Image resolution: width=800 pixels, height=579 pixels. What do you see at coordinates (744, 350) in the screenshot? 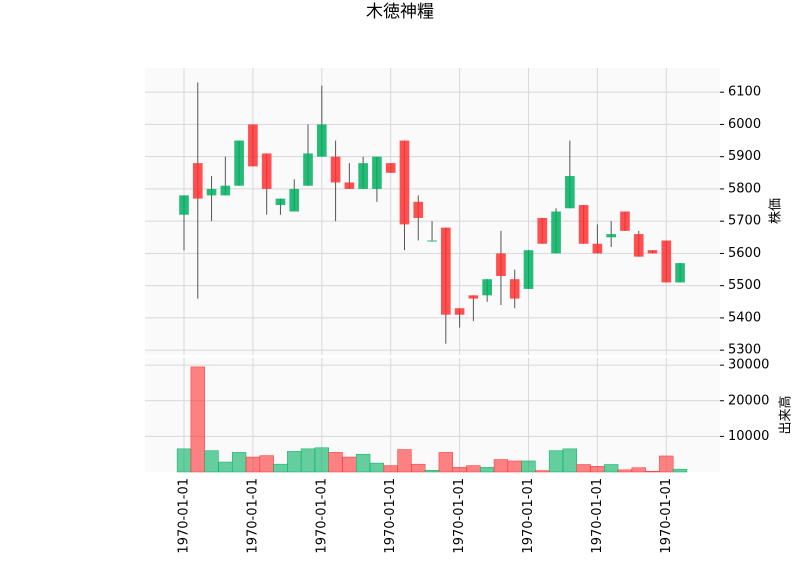
I see `y-tick-label: 5300` at bounding box center [744, 350].